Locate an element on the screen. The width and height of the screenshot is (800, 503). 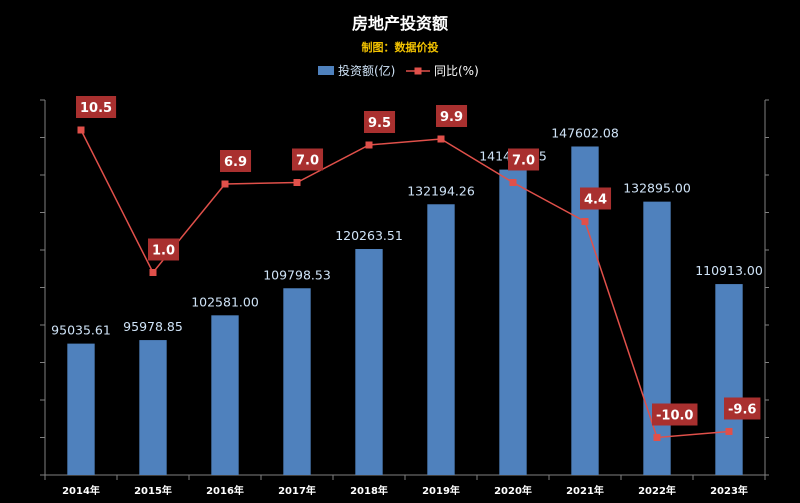
bar-value-label: 120263.51 is located at coordinates (369, 235).